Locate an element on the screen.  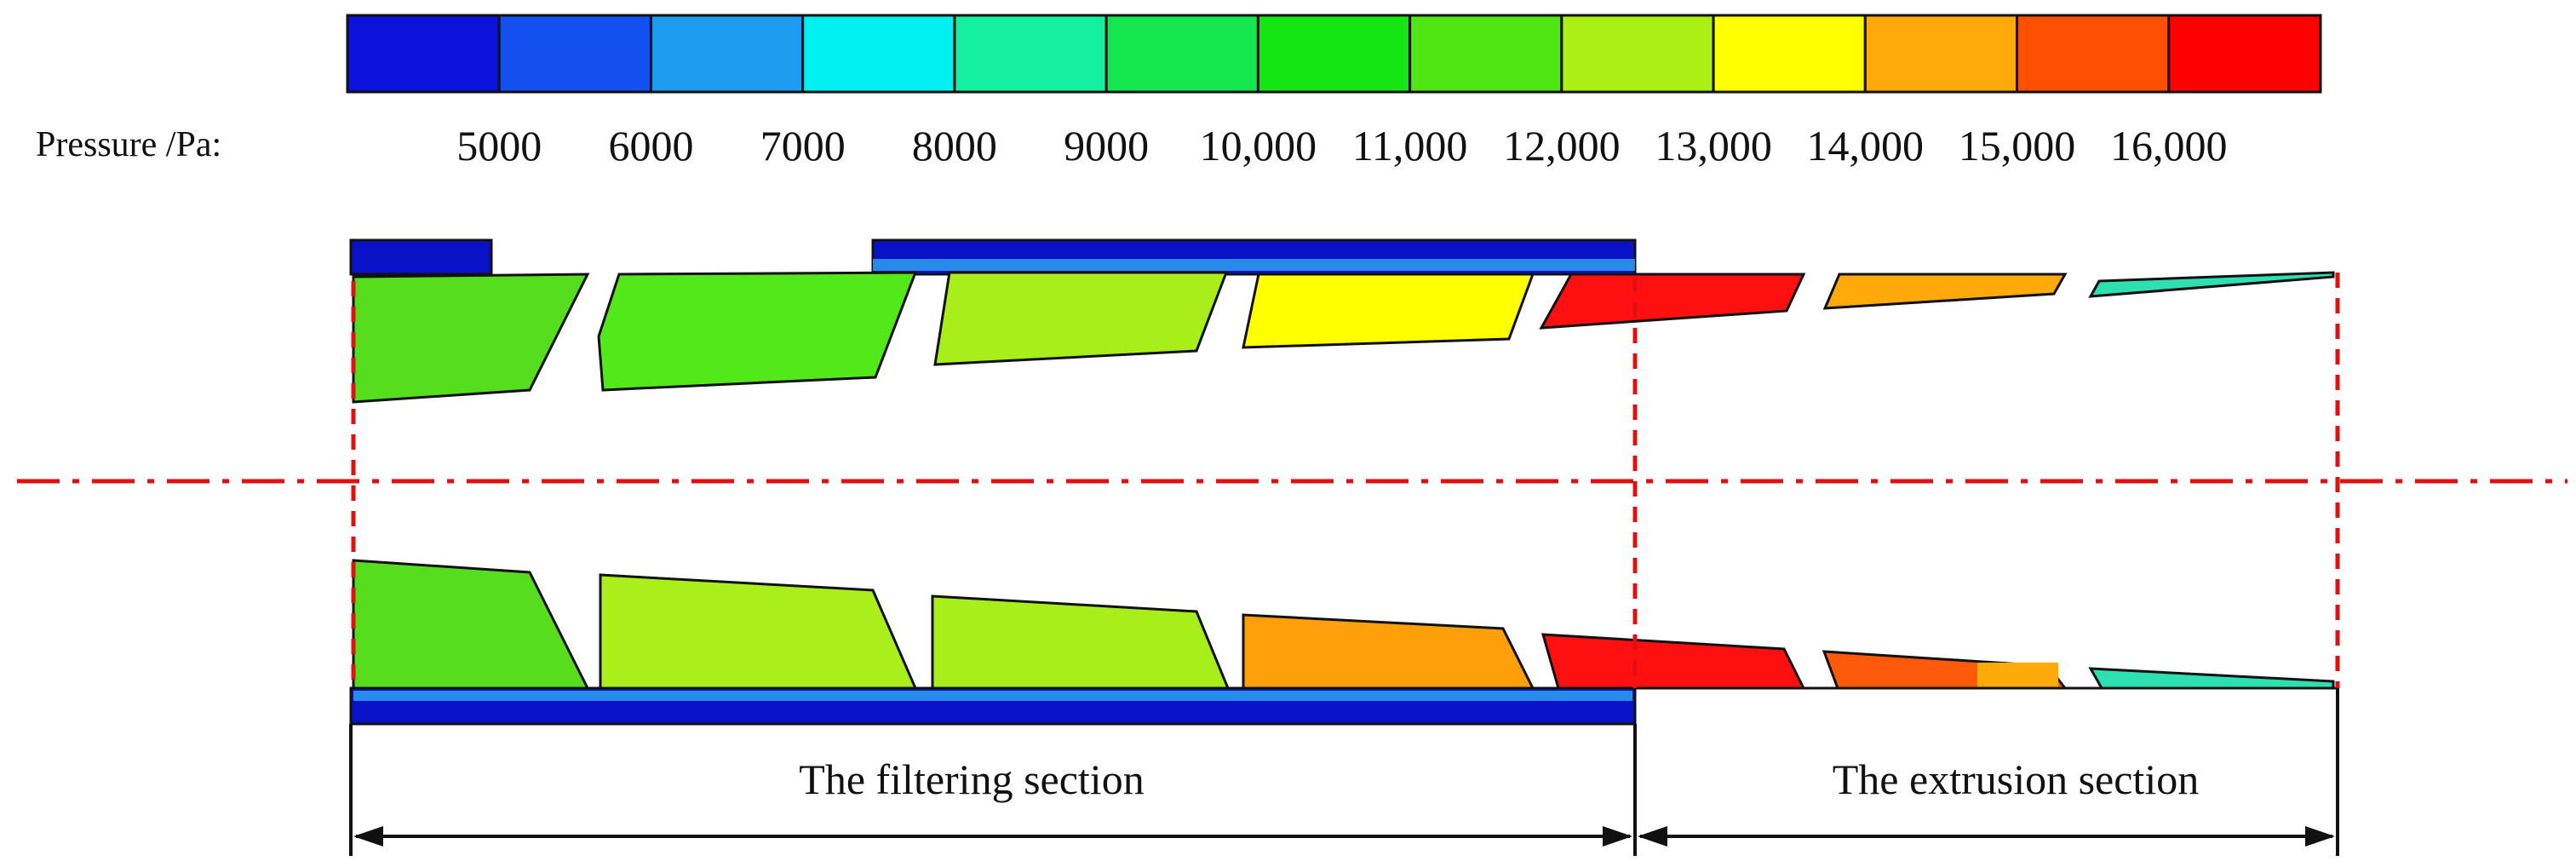
legend-tick-label: 9000 is located at coordinates (1106, 145).